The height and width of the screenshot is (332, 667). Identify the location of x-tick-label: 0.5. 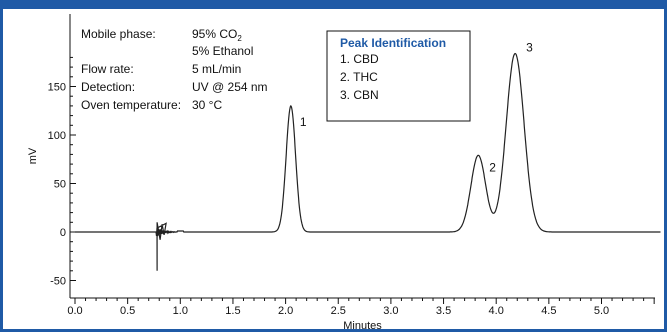
(127, 311).